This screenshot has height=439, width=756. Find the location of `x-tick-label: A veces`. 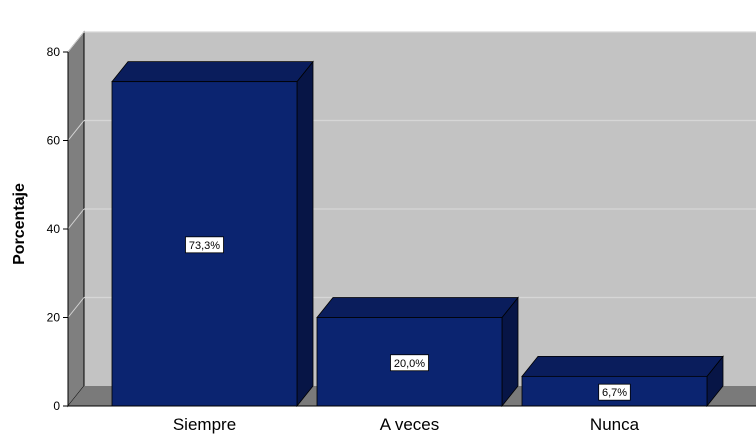

x-tick-label: A veces is located at coordinates (410, 424).